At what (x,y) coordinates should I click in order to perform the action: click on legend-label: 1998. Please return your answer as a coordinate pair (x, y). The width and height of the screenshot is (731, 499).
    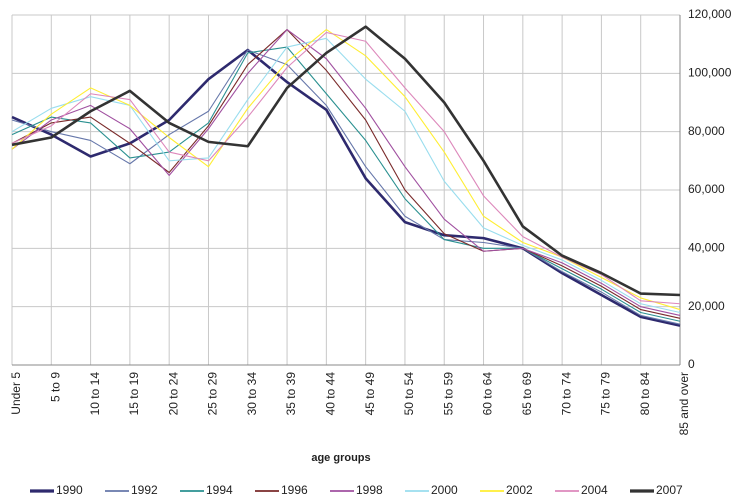
    Looking at the image, I should click on (369, 490).